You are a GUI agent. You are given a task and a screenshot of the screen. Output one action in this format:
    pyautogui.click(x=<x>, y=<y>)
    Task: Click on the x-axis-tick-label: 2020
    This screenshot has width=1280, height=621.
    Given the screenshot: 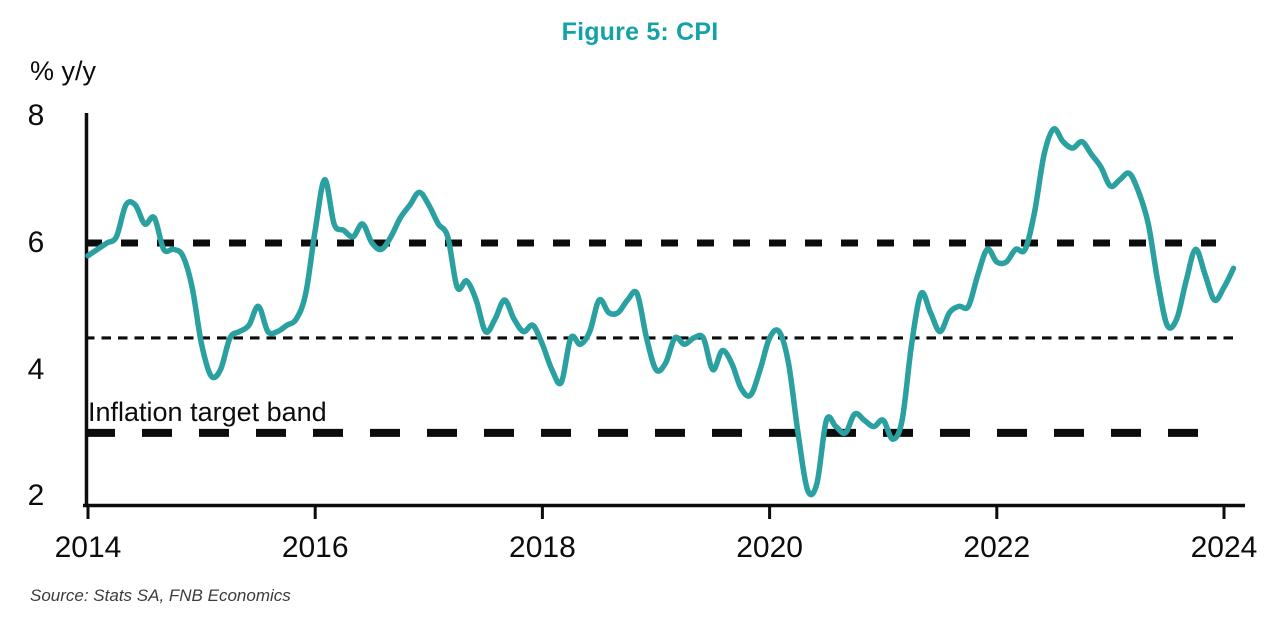 What is the action you would take?
    pyautogui.click(x=769, y=547)
    